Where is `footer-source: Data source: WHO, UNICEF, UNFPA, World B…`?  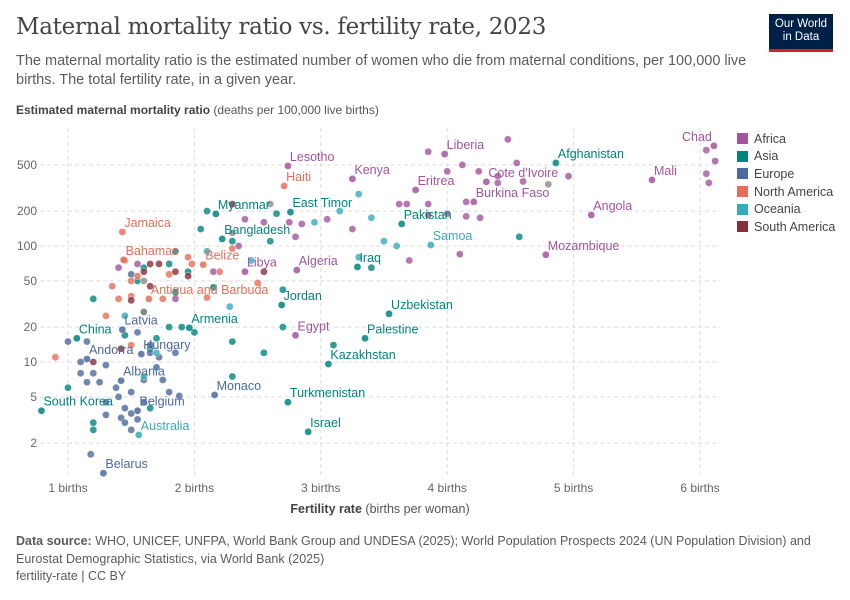
footer-source: Data source: WHO, UNICEF, UNFPA, World B… is located at coordinates (416, 550).